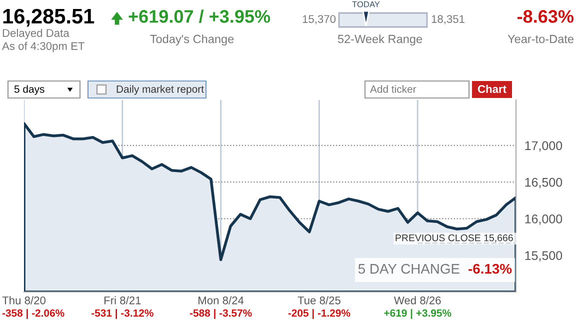 The height and width of the screenshot is (326, 575). Describe the element at coordinates (490, 269) in the screenshot. I see `annotation: -6.13%` at that location.